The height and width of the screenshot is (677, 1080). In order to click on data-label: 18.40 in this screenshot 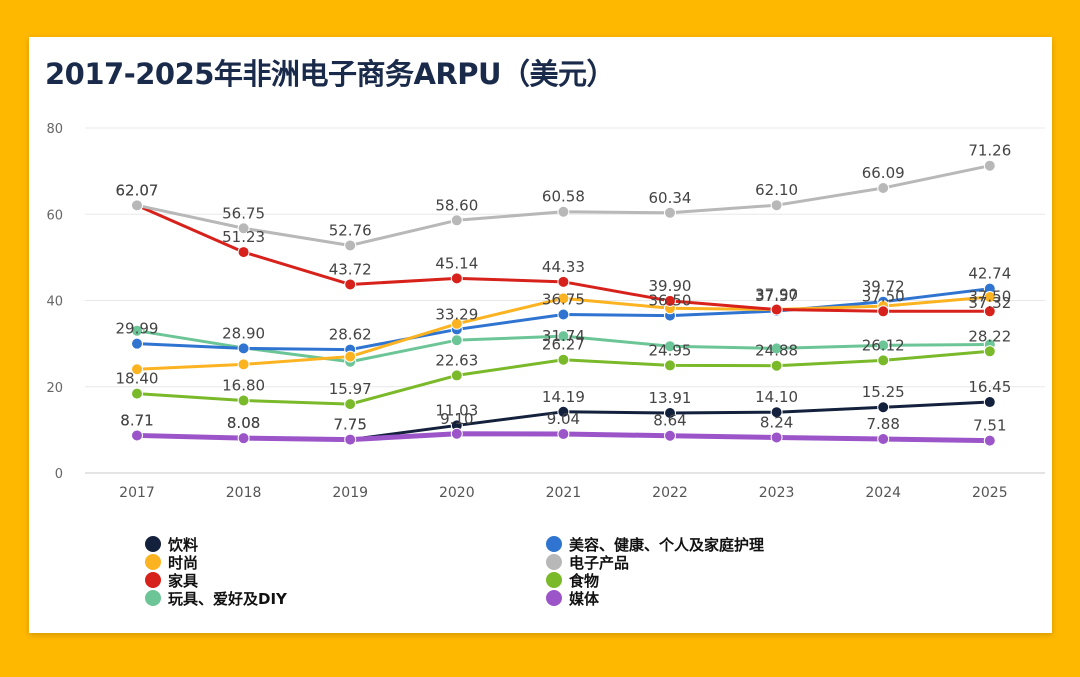, I will do `click(137, 379)`.